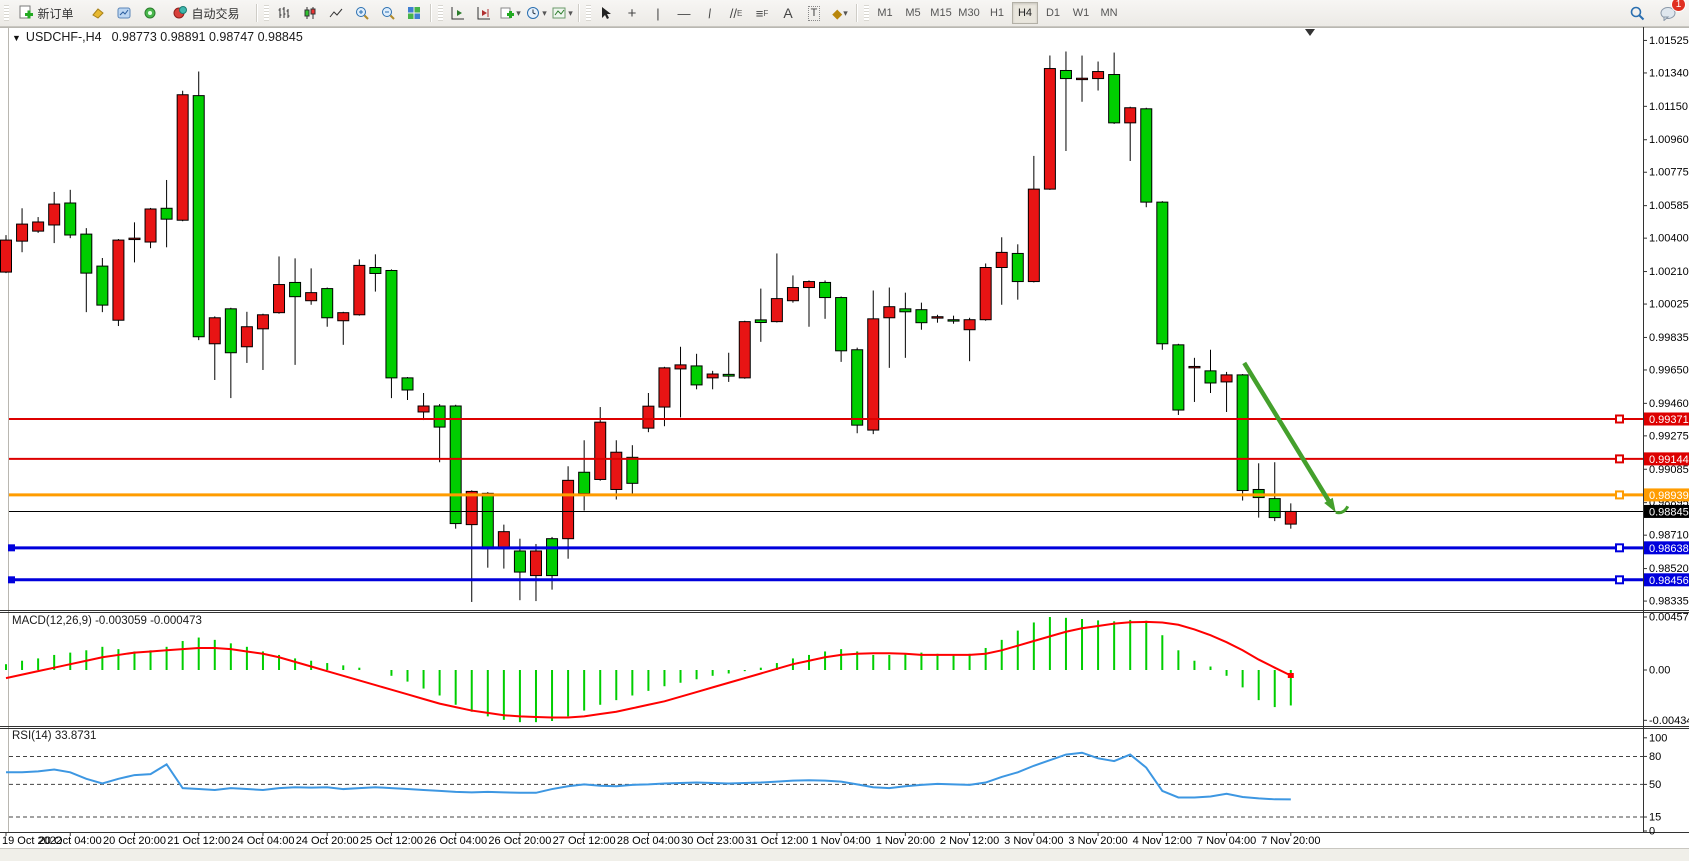 This screenshot has width=1689, height=861. Describe the element at coordinates (1669, 73) in the screenshot. I see `svg-text: 1.01340` at that location.